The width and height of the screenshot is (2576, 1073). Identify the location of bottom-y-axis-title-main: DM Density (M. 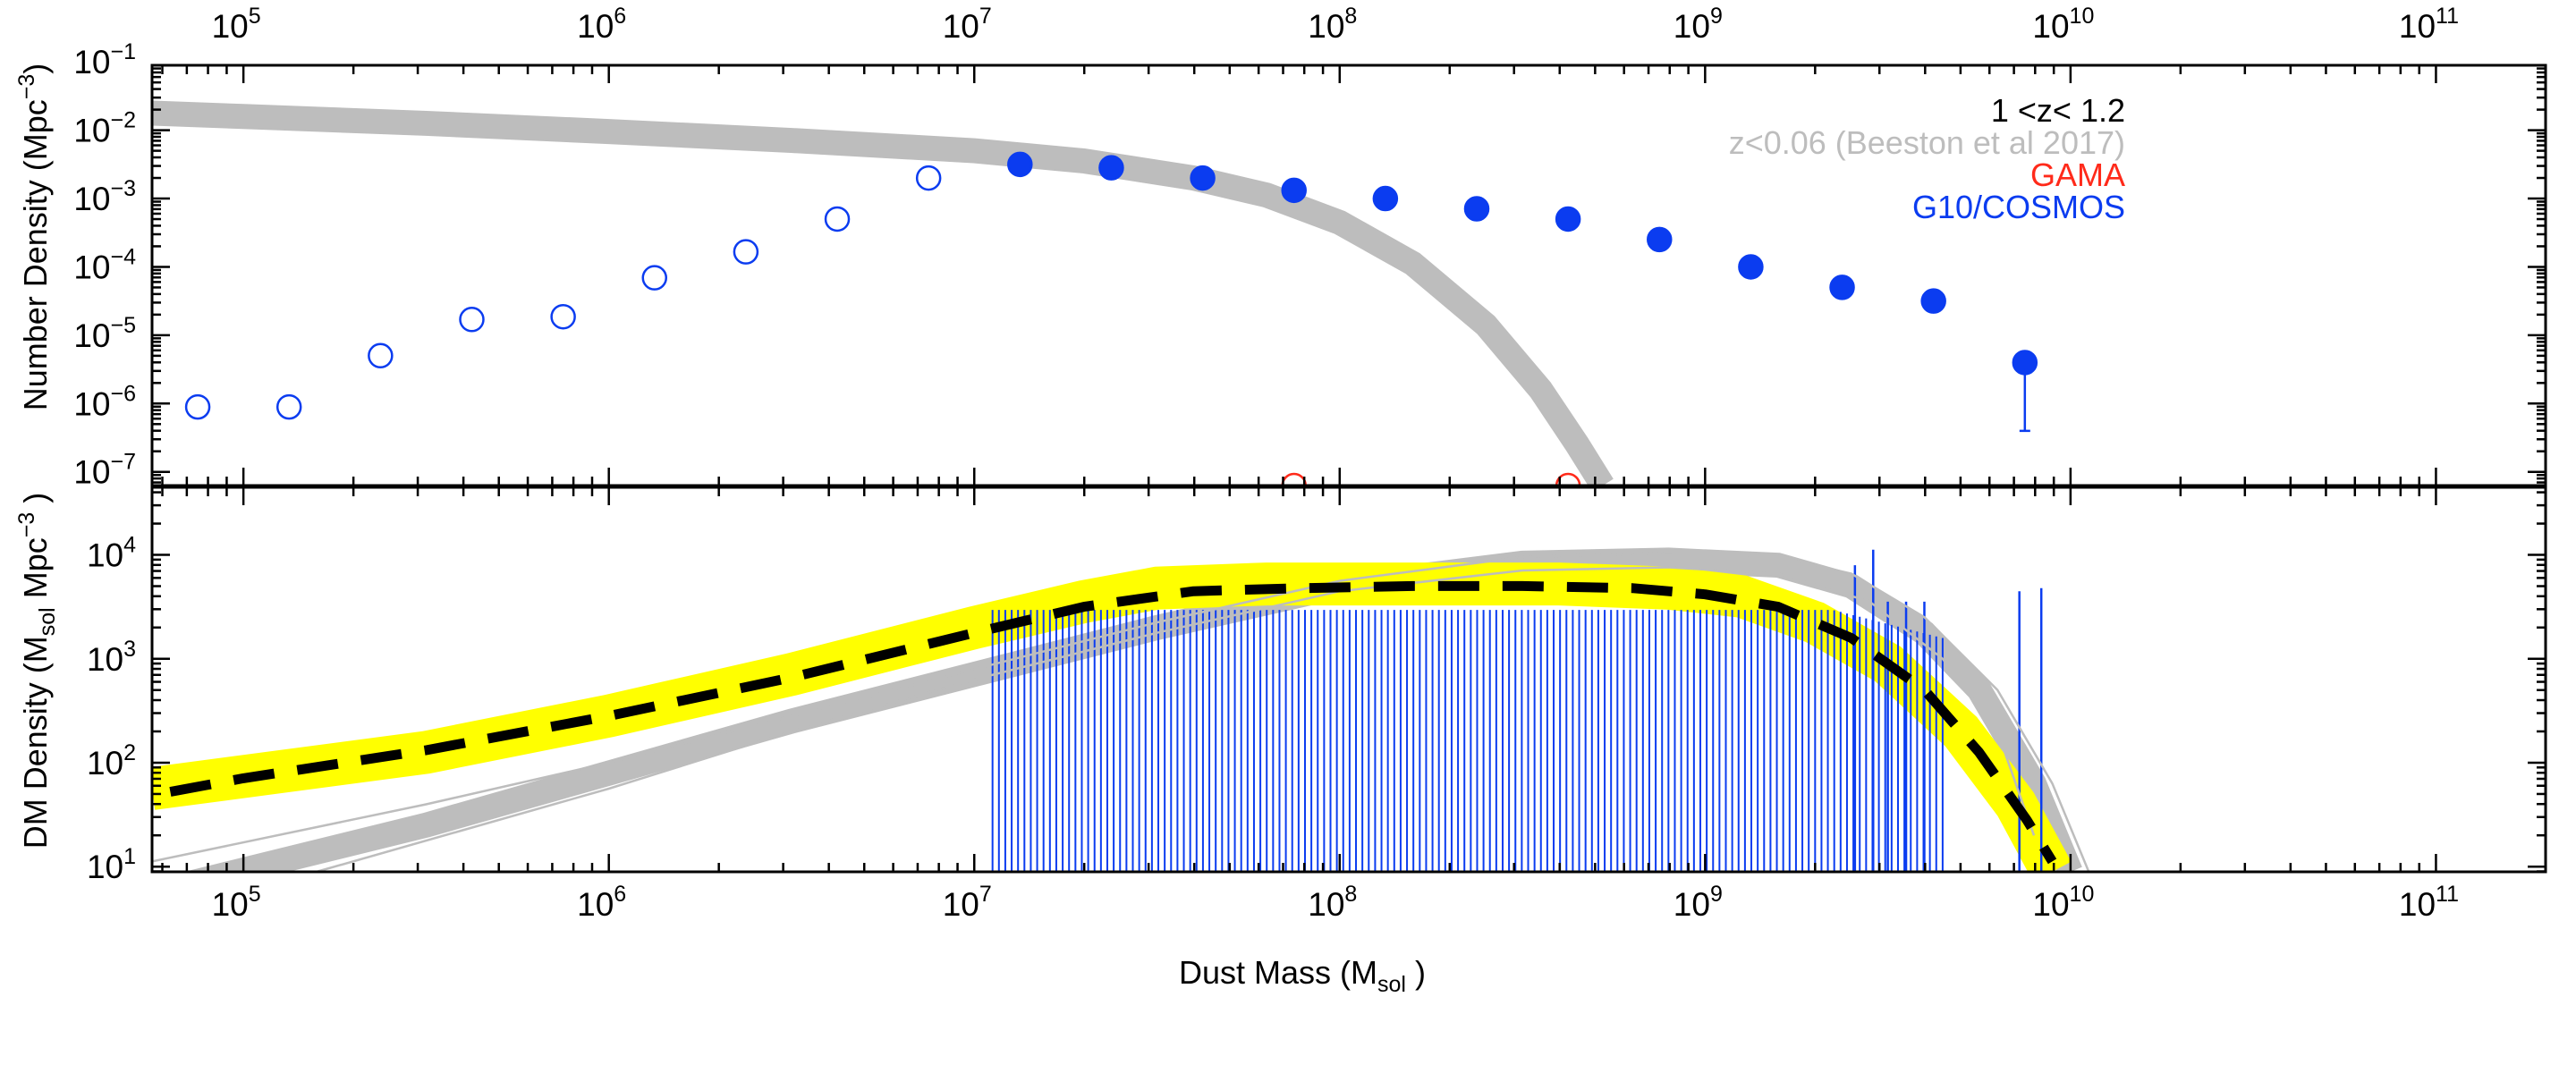
(35, 742).